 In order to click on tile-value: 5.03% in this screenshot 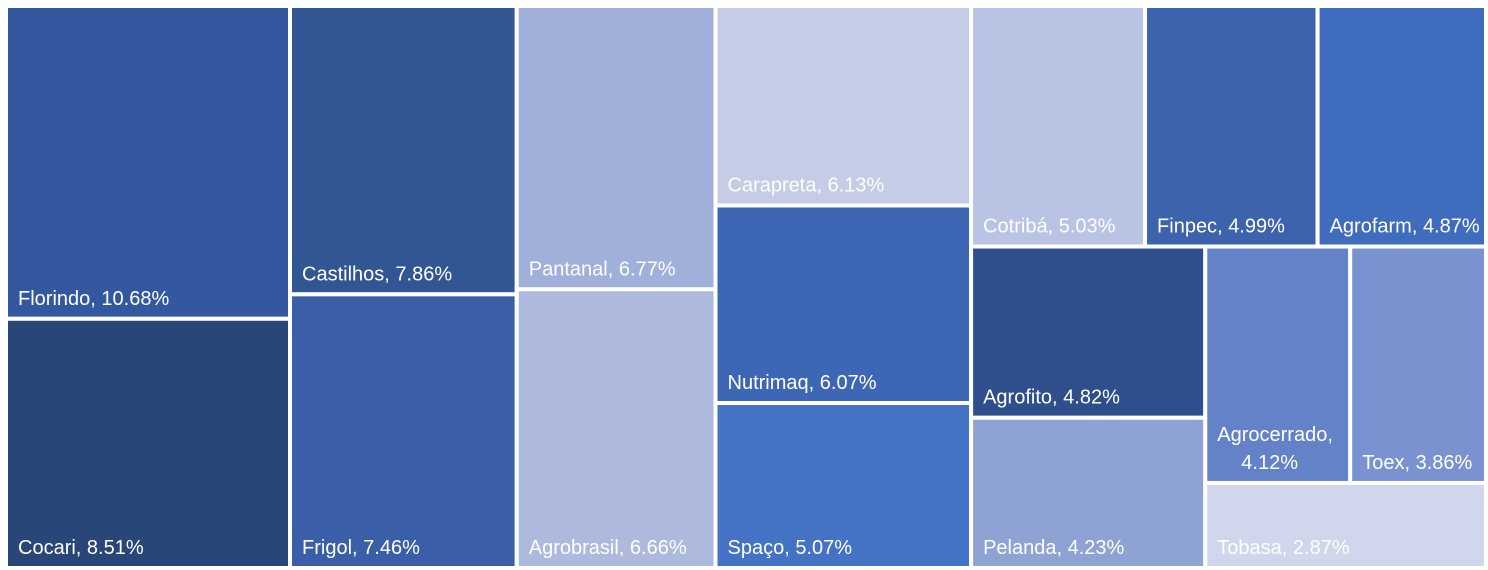, I will do `click(1087, 227)`.